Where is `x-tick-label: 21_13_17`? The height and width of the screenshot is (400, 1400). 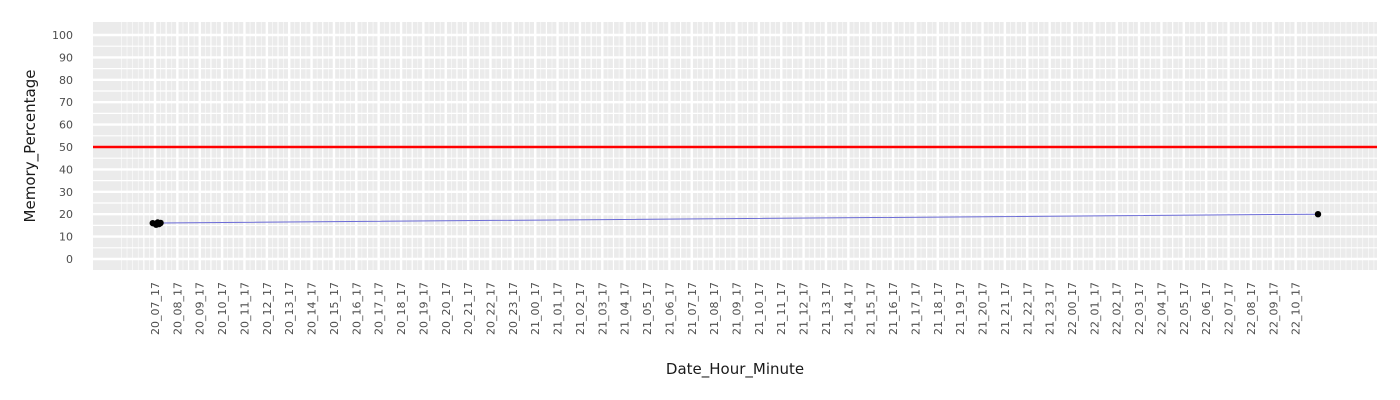 x-tick-label: 21_13_17 is located at coordinates (826, 308).